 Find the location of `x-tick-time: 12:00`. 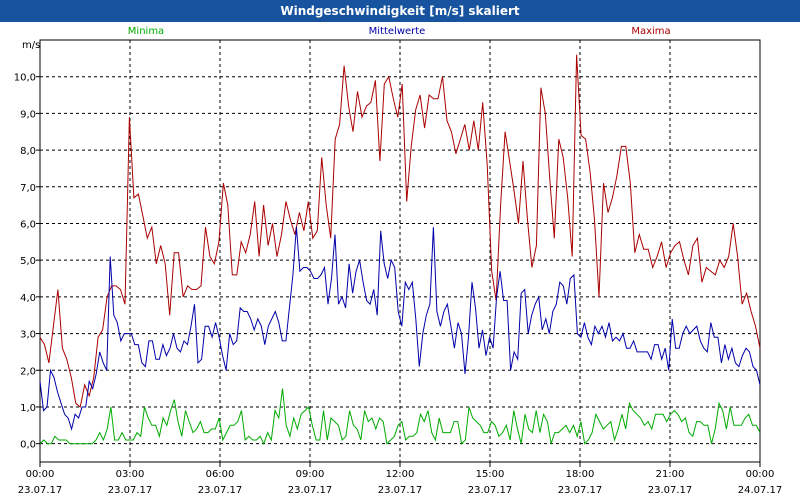

x-tick-time: 12:00 is located at coordinates (400, 474).